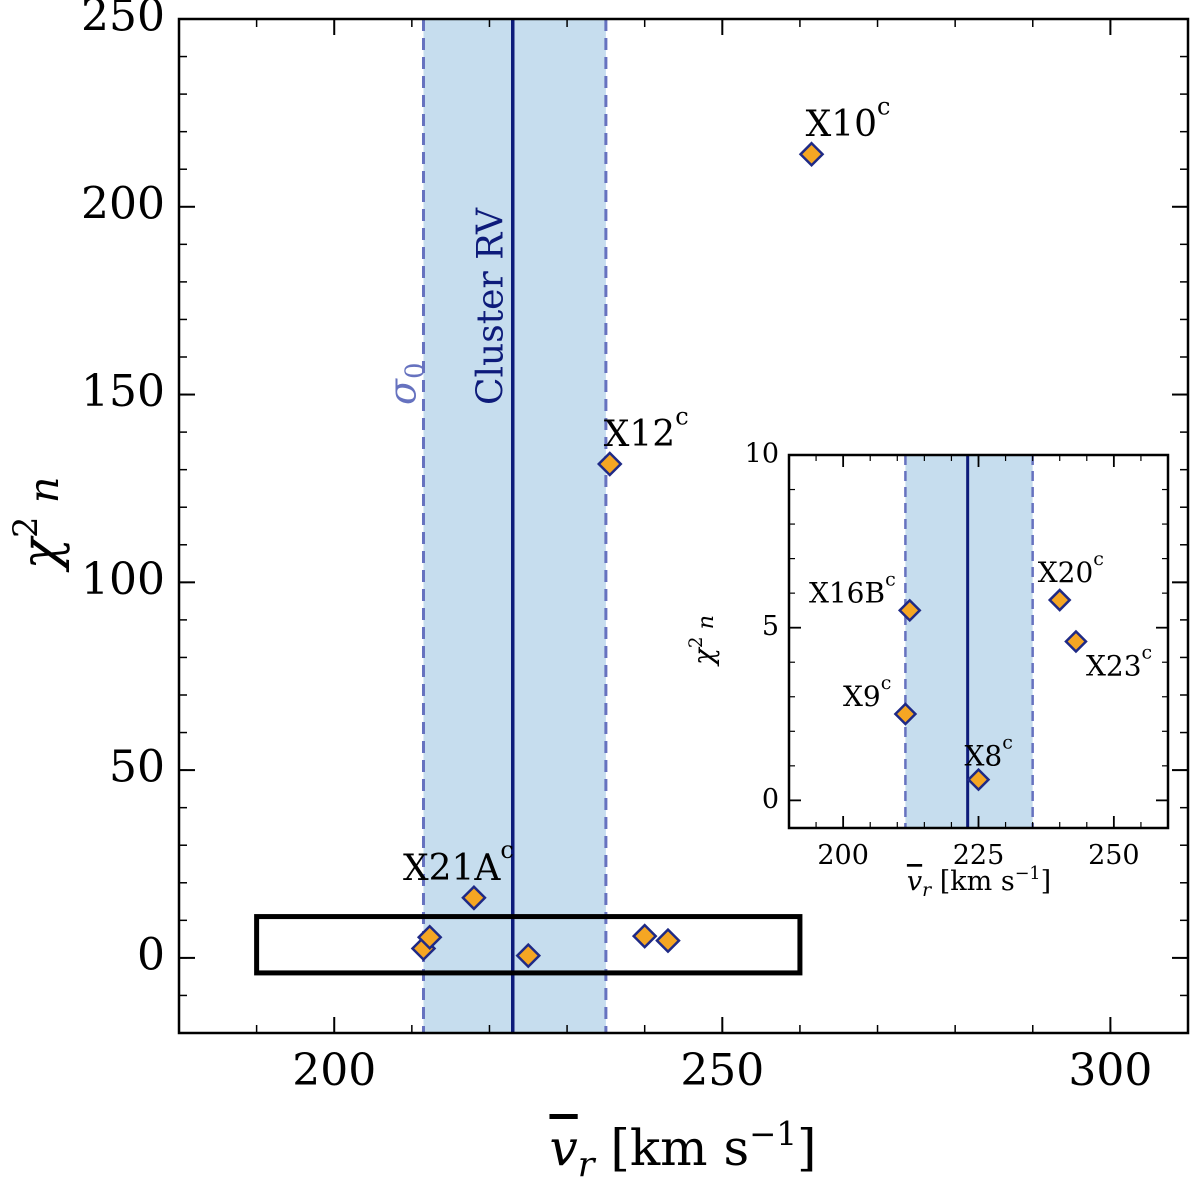 This screenshot has width=1200, height=1182. What do you see at coordinates (38, 524) in the screenshot?
I see `y-axis-label: χ2 n` at bounding box center [38, 524].